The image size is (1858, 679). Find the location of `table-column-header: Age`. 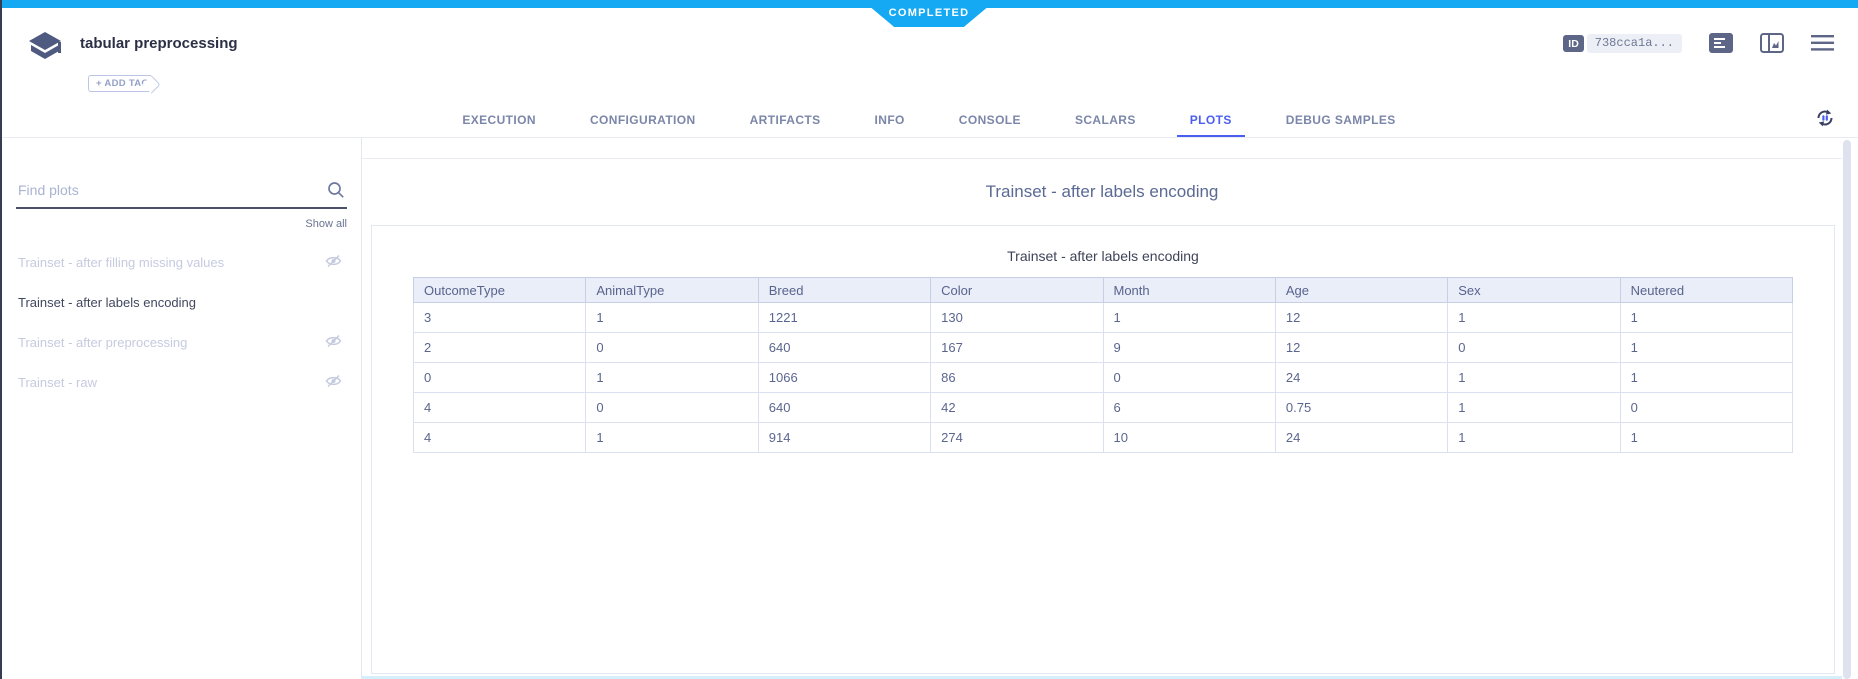

table-column-header: Age is located at coordinates (1361, 290).